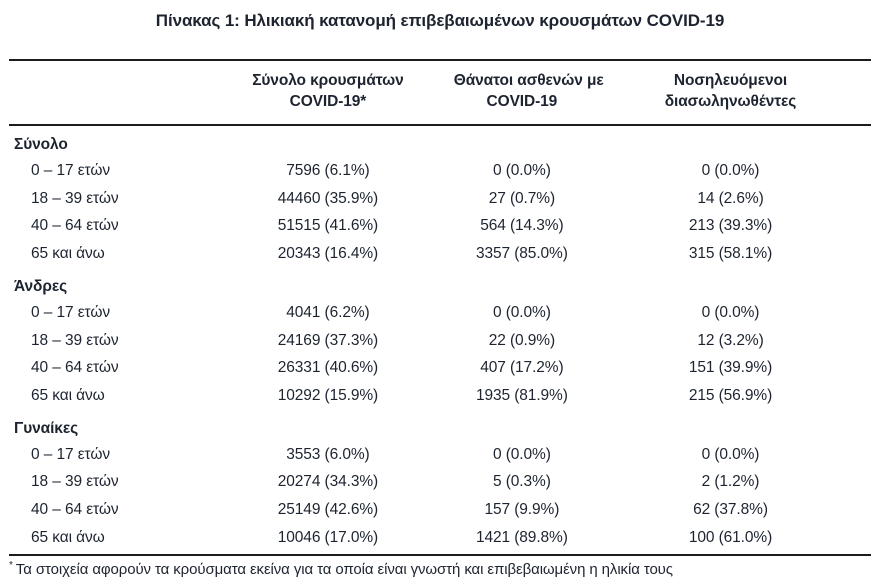 This screenshot has height=580, width=880. What do you see at coordinates (41, 286) in the screenshot?
I see `group-label: Άνδρες` at bounding box center [41, 286].